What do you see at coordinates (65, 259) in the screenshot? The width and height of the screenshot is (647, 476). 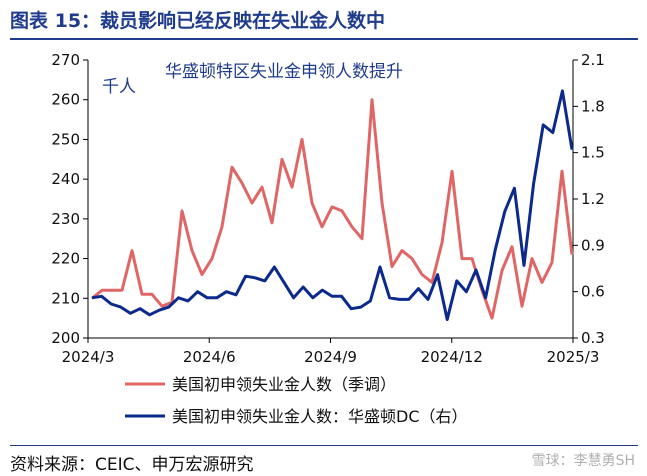 I see `left-tick-label: 220` at bounding box center [65, 259].